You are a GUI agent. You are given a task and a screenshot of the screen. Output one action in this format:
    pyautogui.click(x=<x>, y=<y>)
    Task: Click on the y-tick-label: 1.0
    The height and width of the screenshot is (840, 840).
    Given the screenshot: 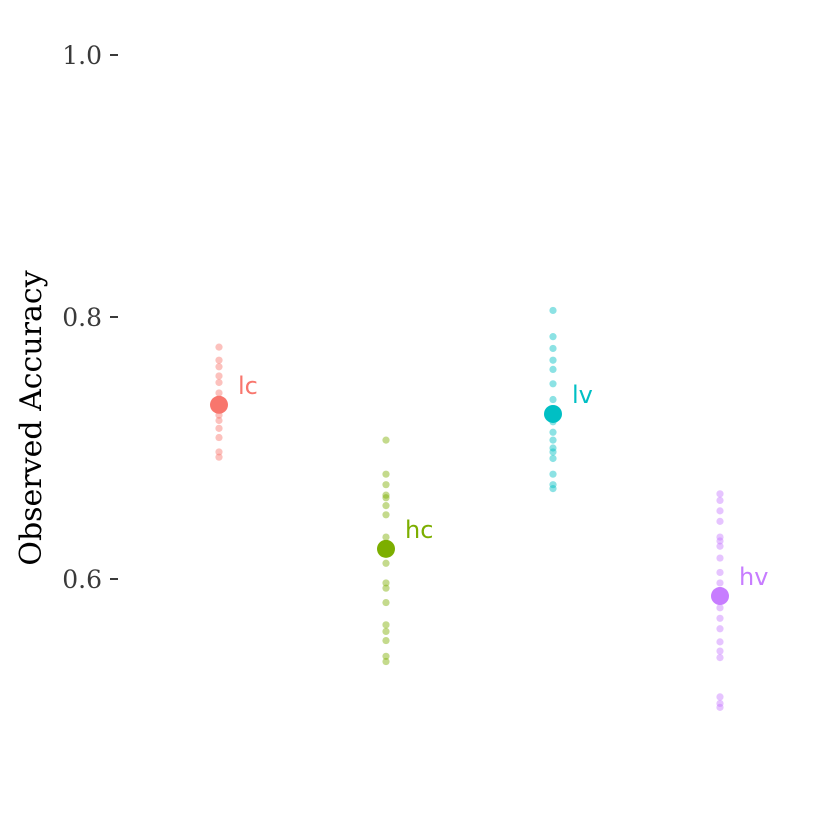 What is the action you would take?
    pyautogui.click(x=82, y=55)
    